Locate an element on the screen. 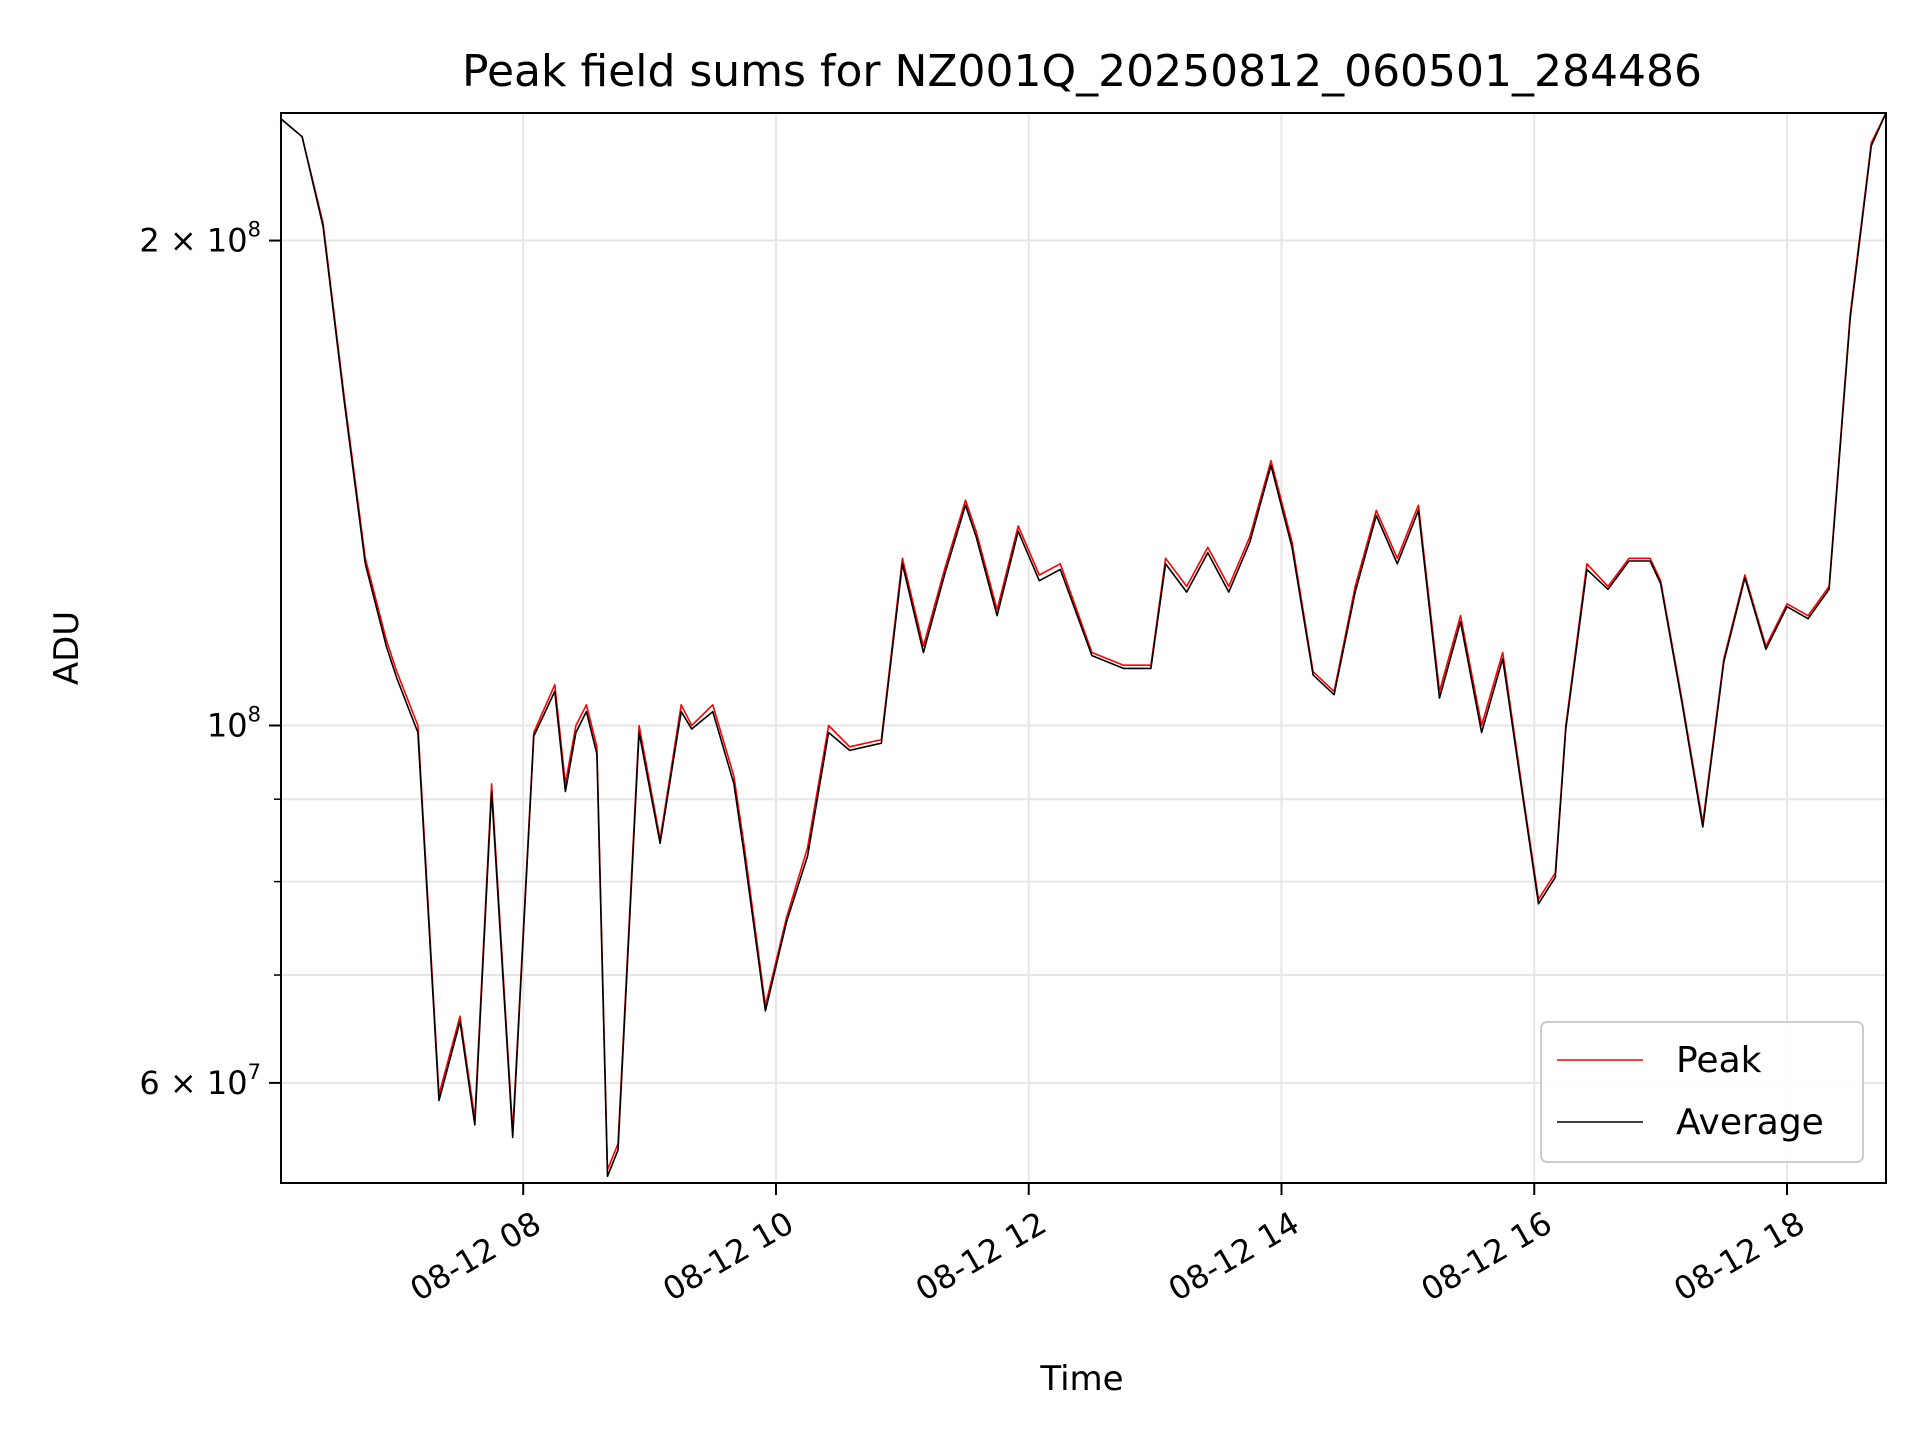  x-axis-label: Time is located at coordinates (1081, 1379).